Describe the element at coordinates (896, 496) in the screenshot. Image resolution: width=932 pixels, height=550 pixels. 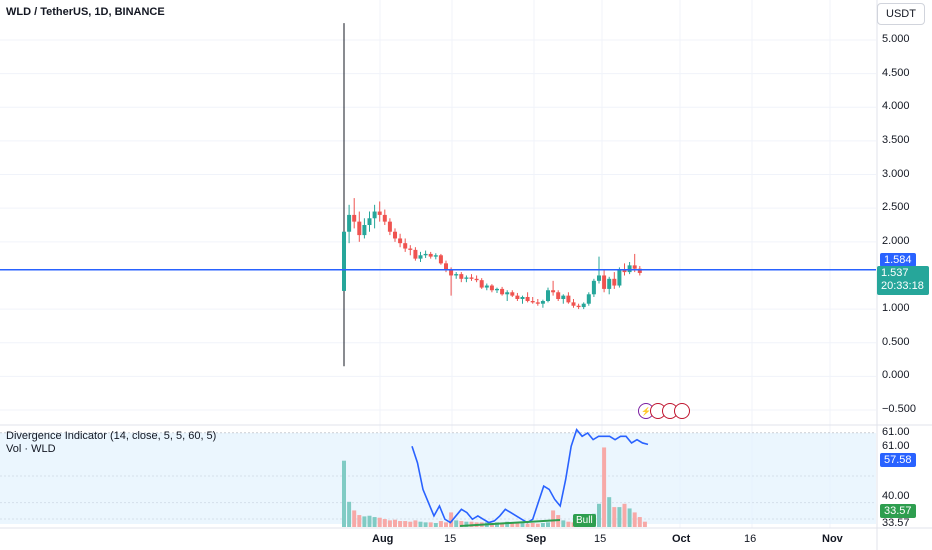
I see `indicator-tick: 40.00` at that location.